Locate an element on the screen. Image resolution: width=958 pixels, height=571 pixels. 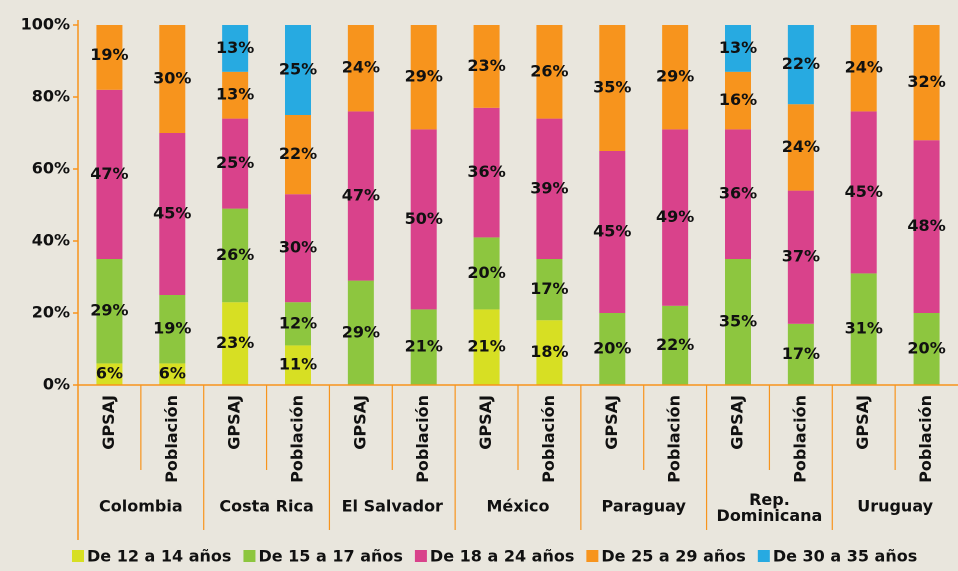
value-label: 18% is located at coordinates (549, 351).